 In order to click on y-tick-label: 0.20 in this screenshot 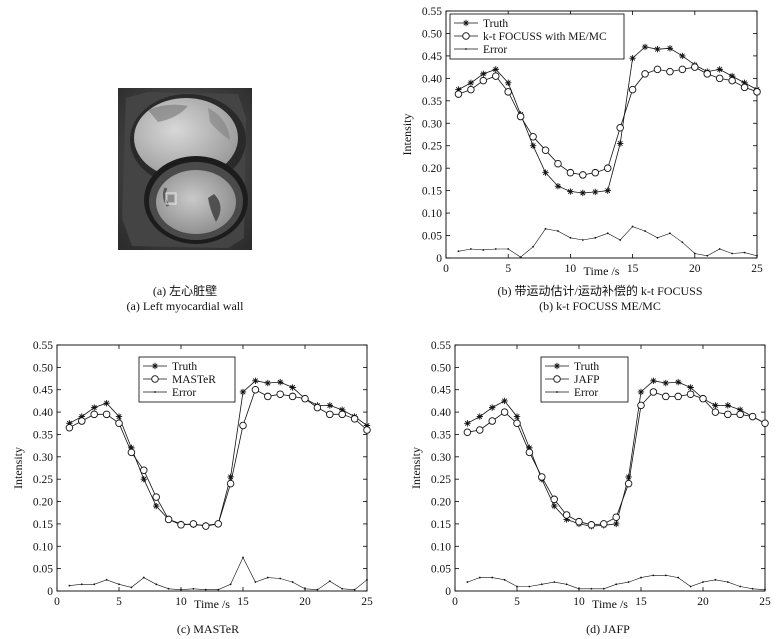, I will do `click(441, 503)`.